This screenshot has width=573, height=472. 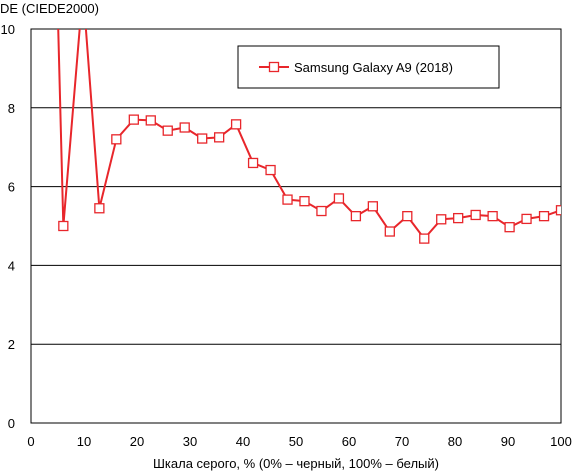 I want to click on y-tick-label: 8, so click(x=11, y=108).